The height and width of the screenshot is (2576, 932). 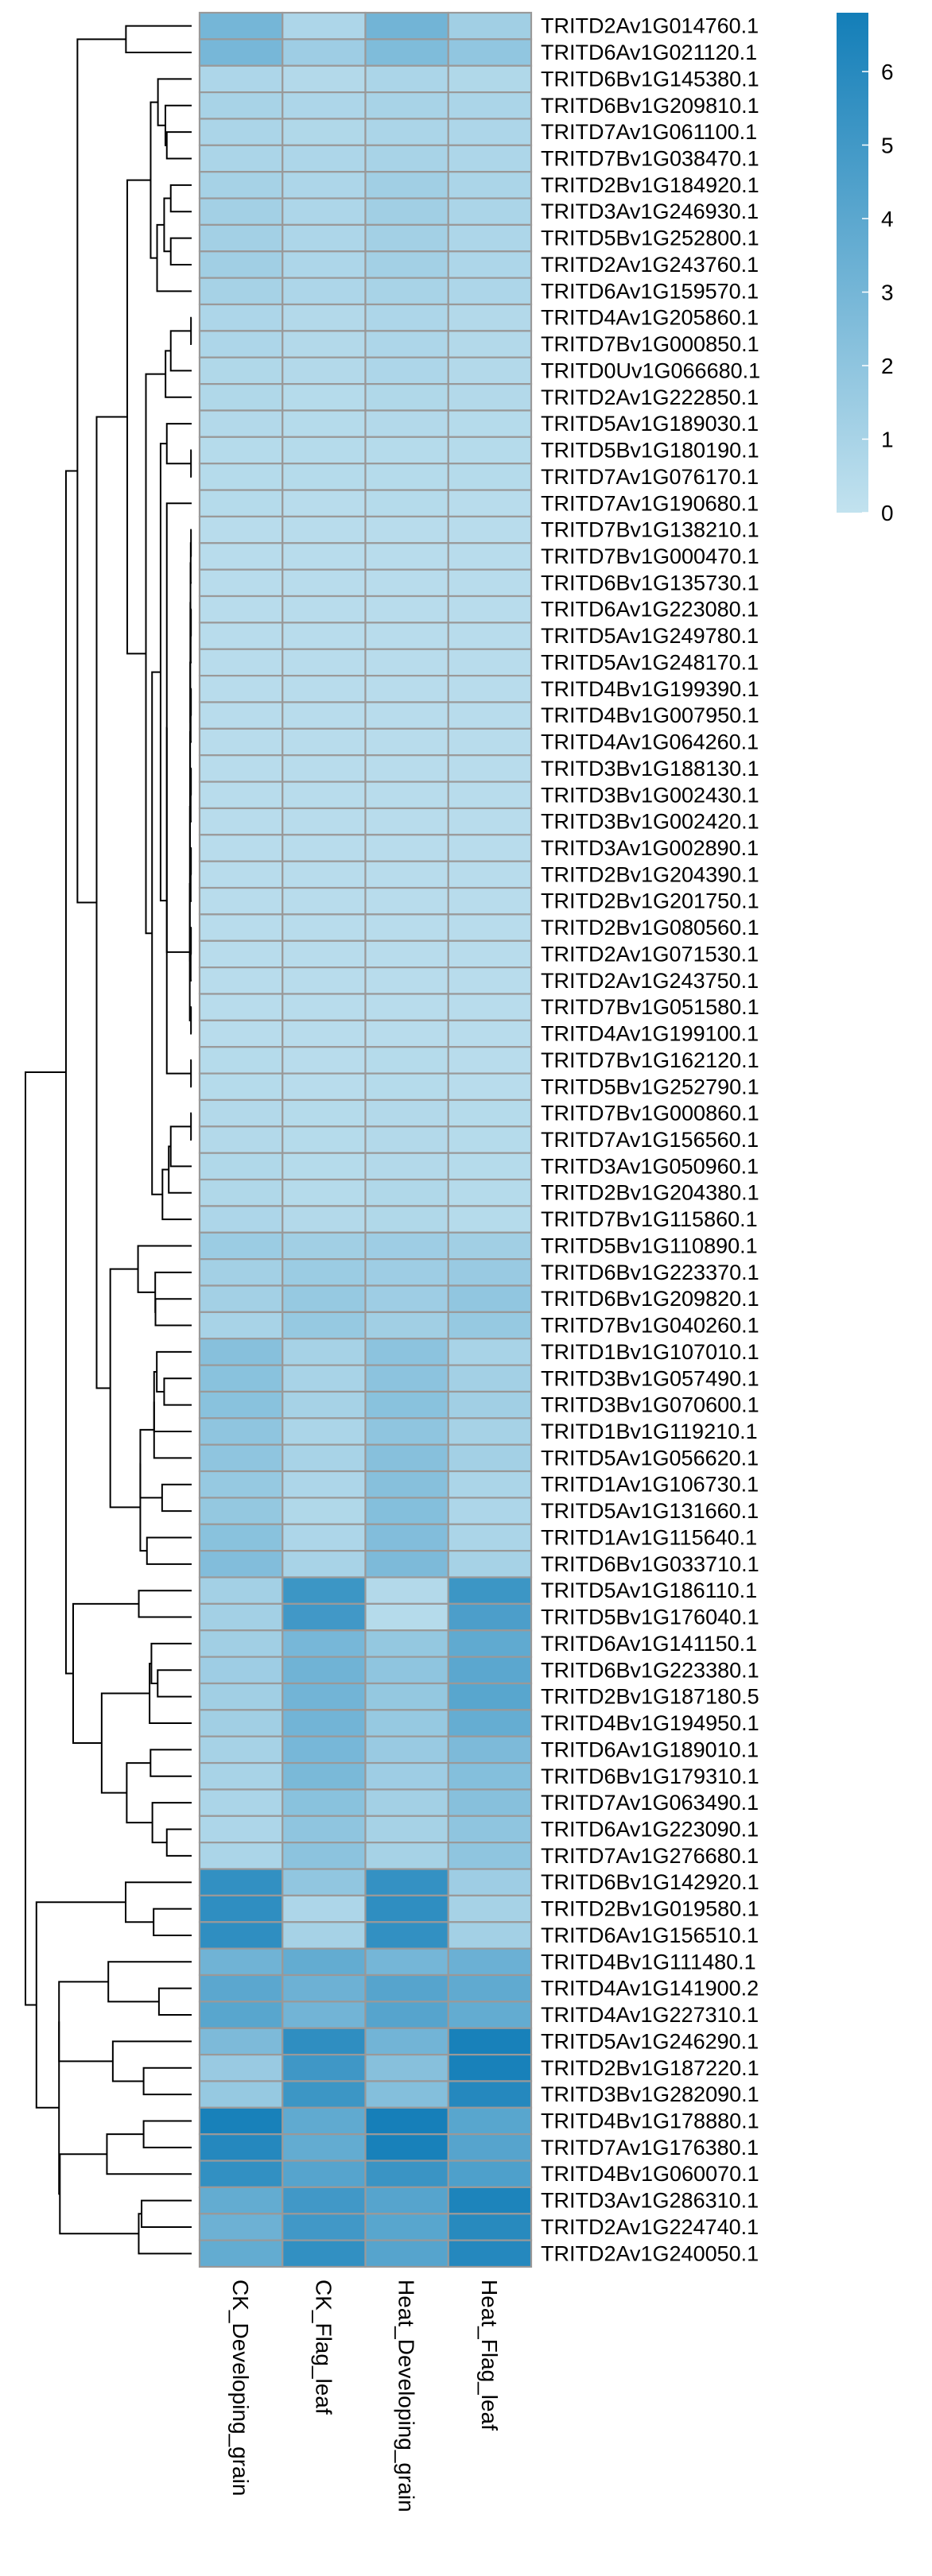 What do you see at coordinates (649, 1590) in the screenshot?
I see `row-label: TRITD5Av1G186110.1` at bounding box center [649, 1590].